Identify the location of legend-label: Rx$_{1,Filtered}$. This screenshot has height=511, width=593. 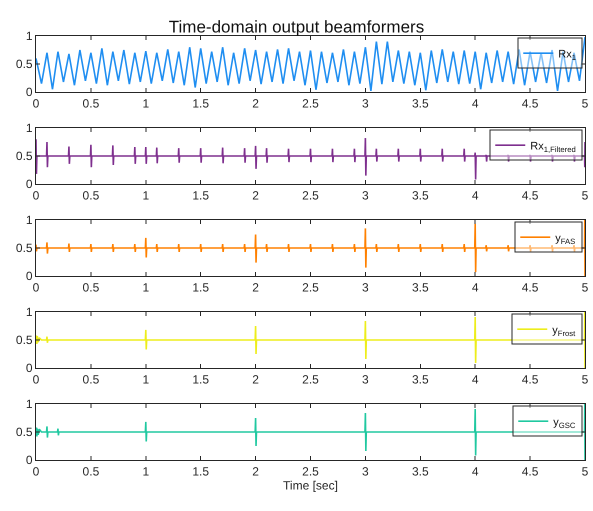
(553, 147).